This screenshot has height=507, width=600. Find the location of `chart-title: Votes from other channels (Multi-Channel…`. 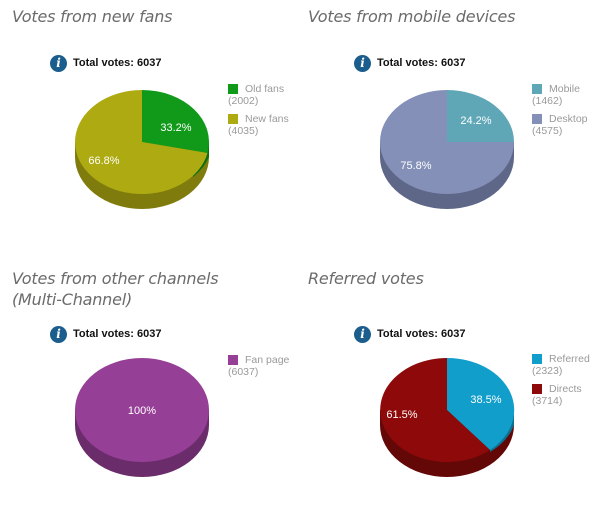

chart-title: Votes from other channels (Multi-Channel… is located at coordinates (115, 289).